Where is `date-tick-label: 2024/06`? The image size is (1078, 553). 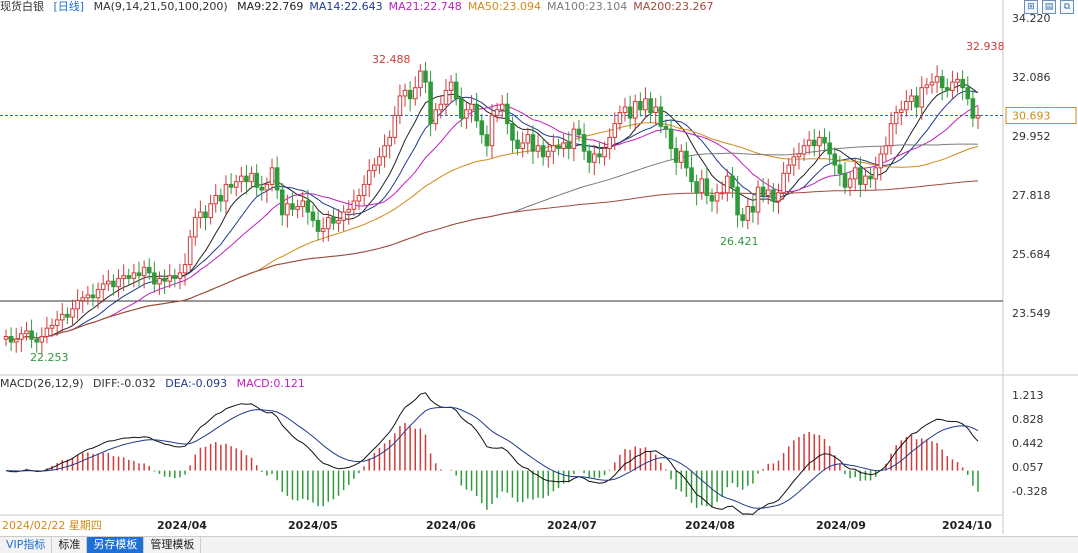 date-tick-label: 2024/06 is located at coordinates (451, 525).